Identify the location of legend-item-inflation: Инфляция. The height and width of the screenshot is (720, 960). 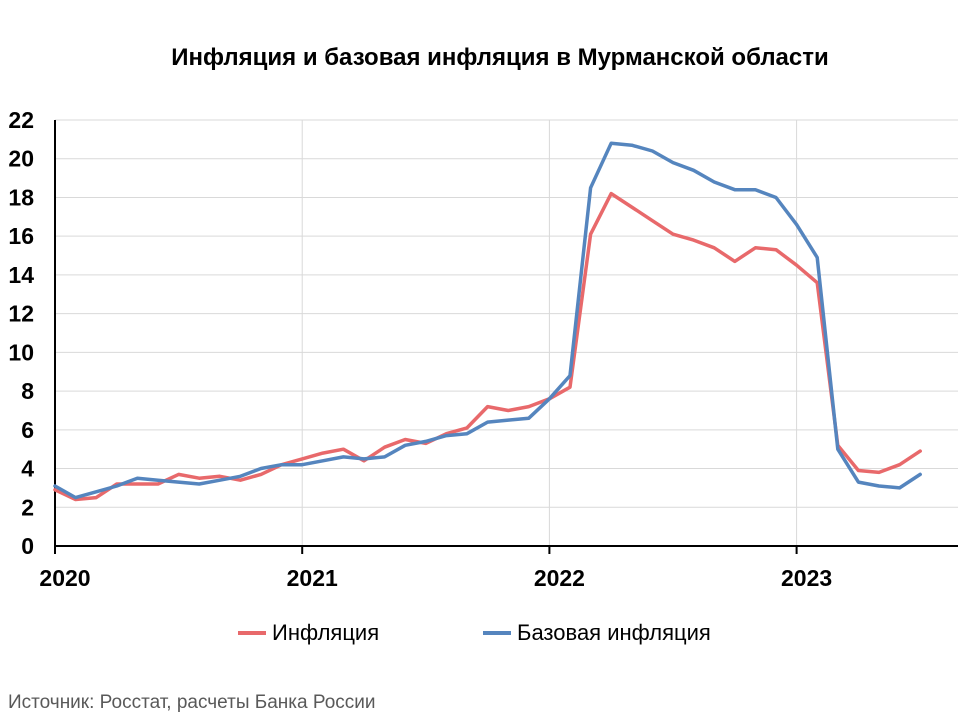
(308, 633).